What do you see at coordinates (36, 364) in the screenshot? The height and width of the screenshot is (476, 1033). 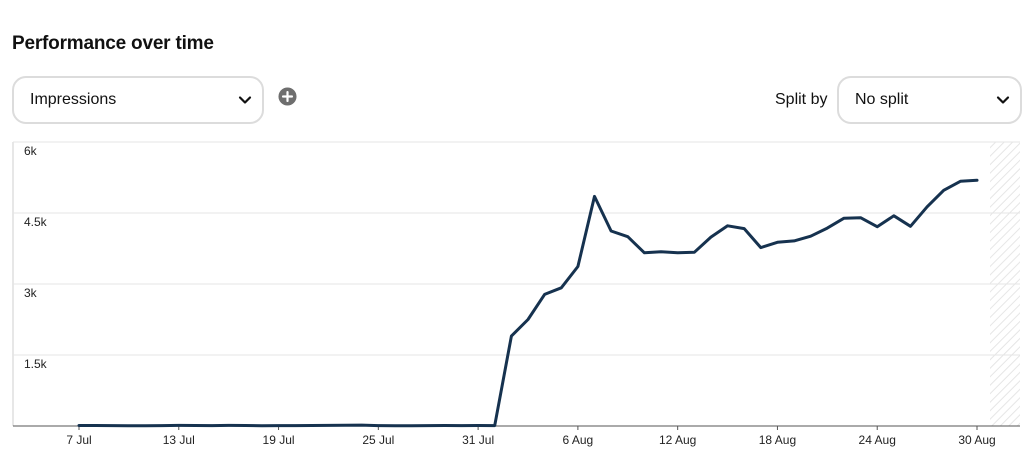 I see `y-tick-label: 1.5k` at bounding box center [36, 364].